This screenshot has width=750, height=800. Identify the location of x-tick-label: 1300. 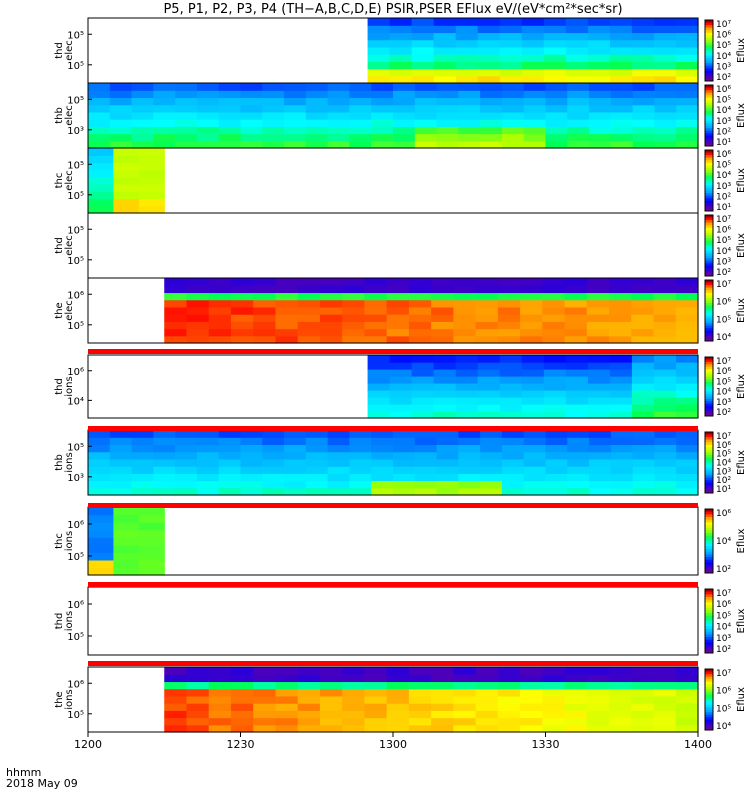
(393, 744).